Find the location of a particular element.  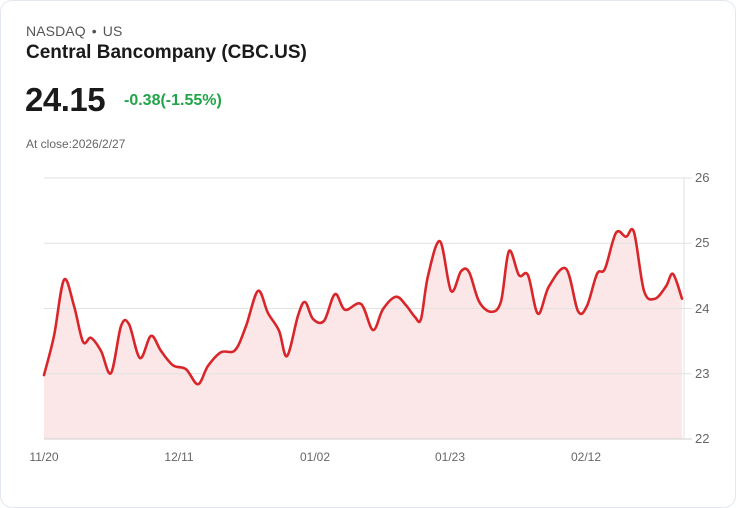

x-tick-label: 12/11 is located at coordinates (179, 457).